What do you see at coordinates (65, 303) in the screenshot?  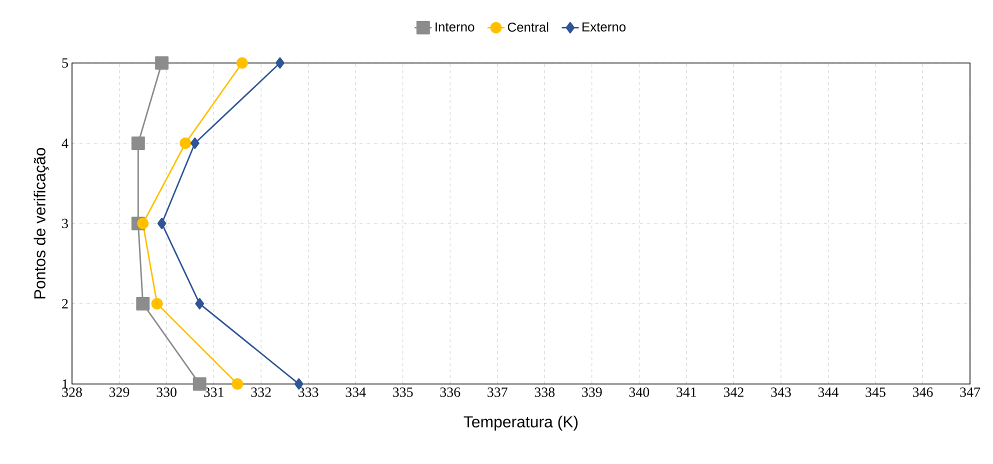 I see `y-tick-label: 2` at bounding box center [65, 303].